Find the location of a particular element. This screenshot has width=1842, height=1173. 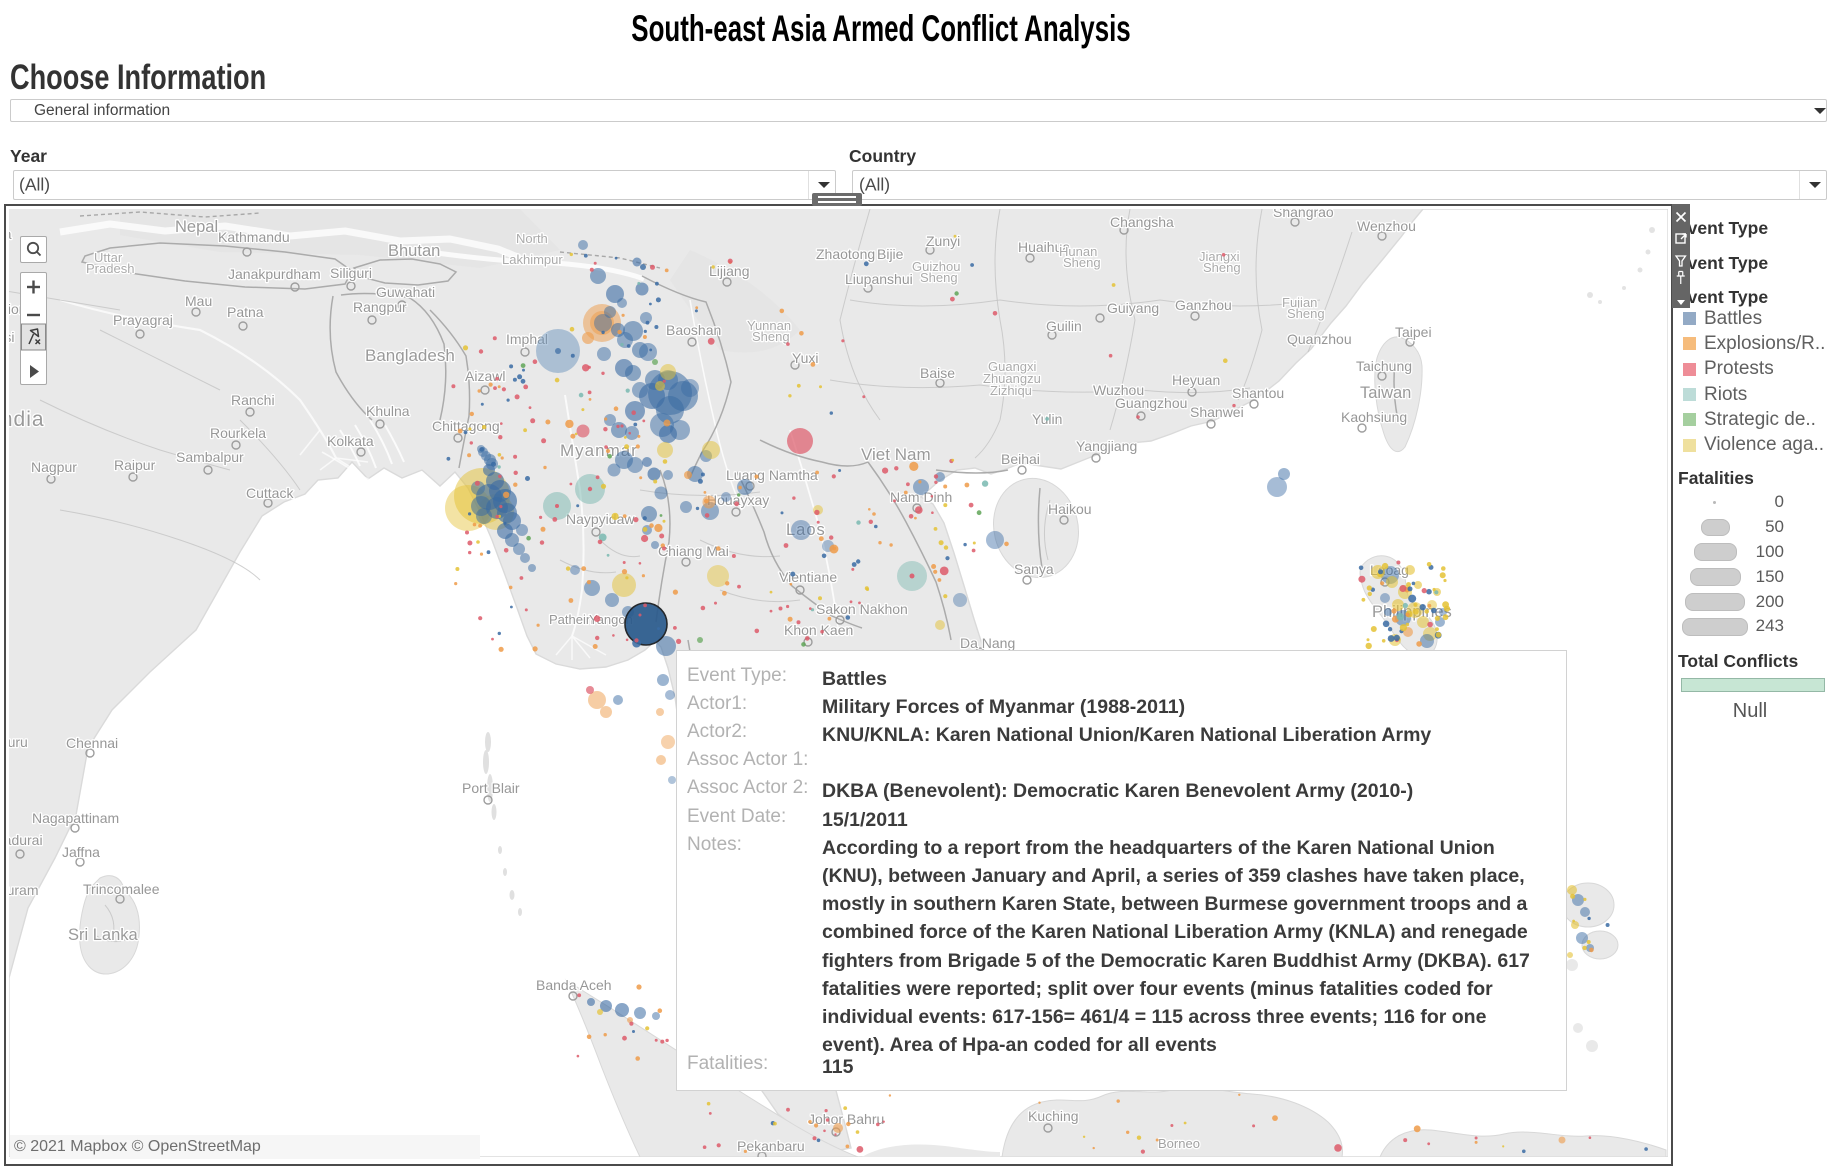

svg-text: Nagapattinam is located at coordinates (75, 818).